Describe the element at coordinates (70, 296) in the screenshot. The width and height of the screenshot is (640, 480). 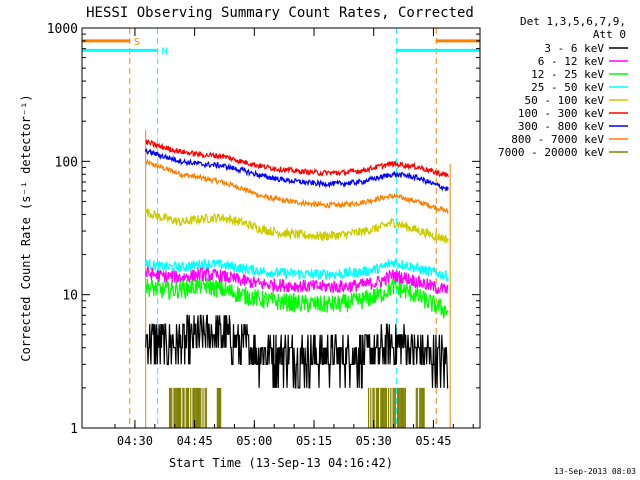
I see `y-tick-label-1: 10` at that location.